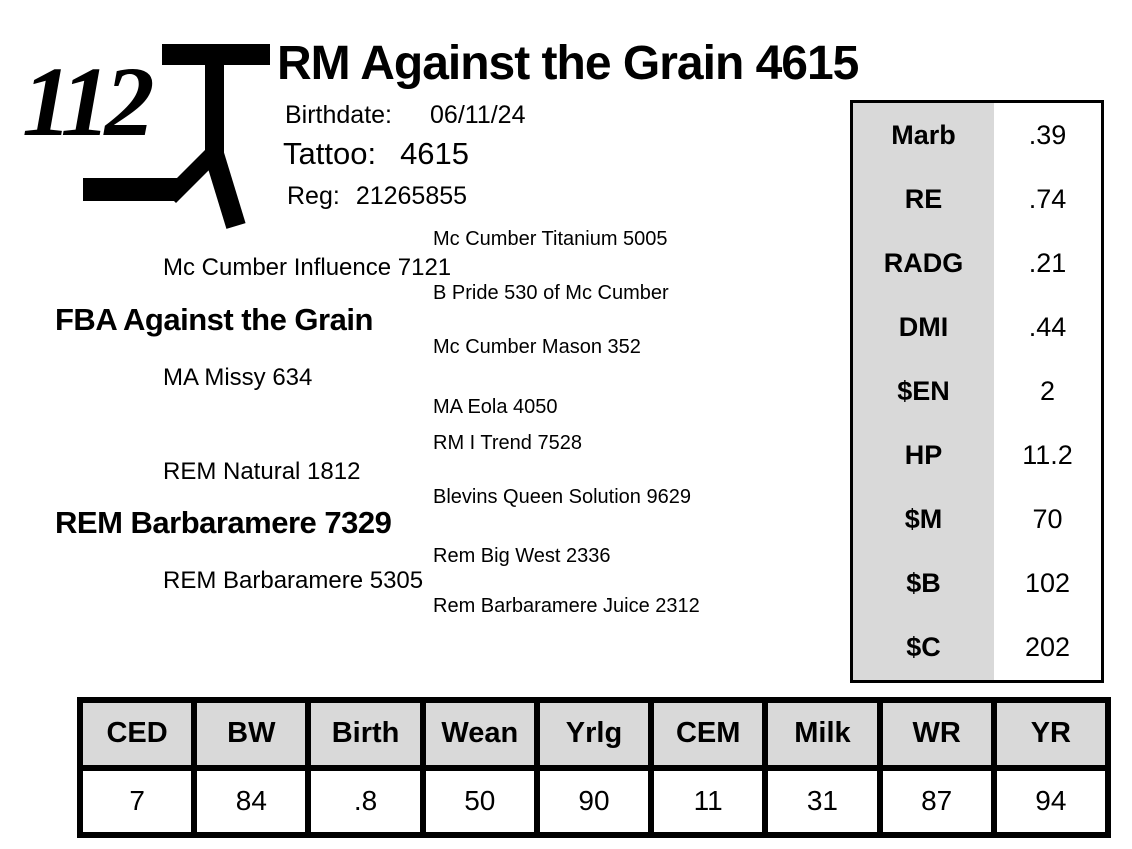 This screenshot has width=1132, height=849. I want to click on pedigree-dam-sire: REM Natural 1812, so click(262, 471).